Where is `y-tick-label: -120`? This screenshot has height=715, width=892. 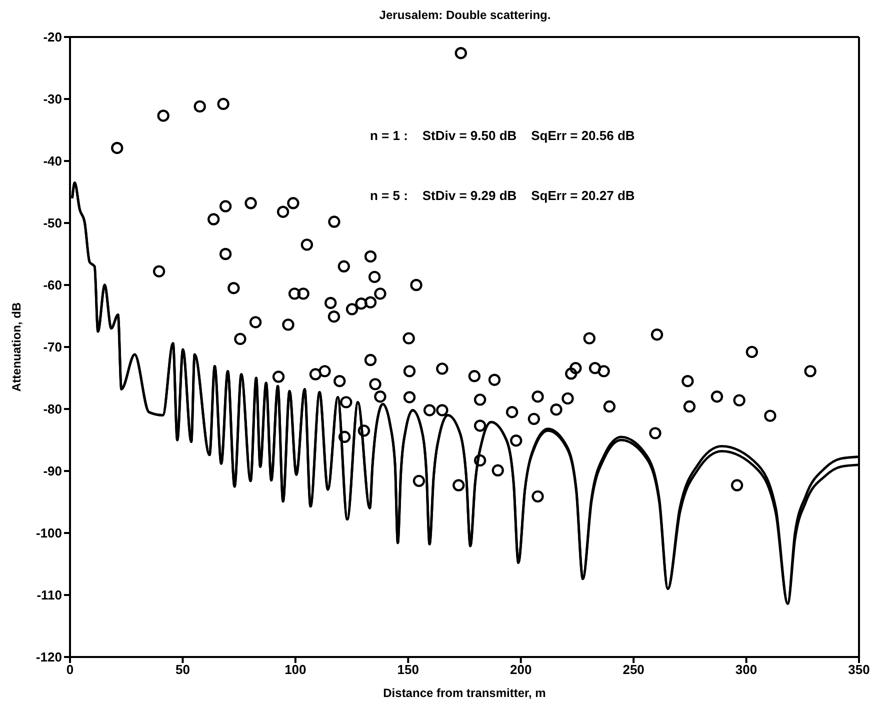
y-tick-label: -120 is located at coordinates (49, 657).